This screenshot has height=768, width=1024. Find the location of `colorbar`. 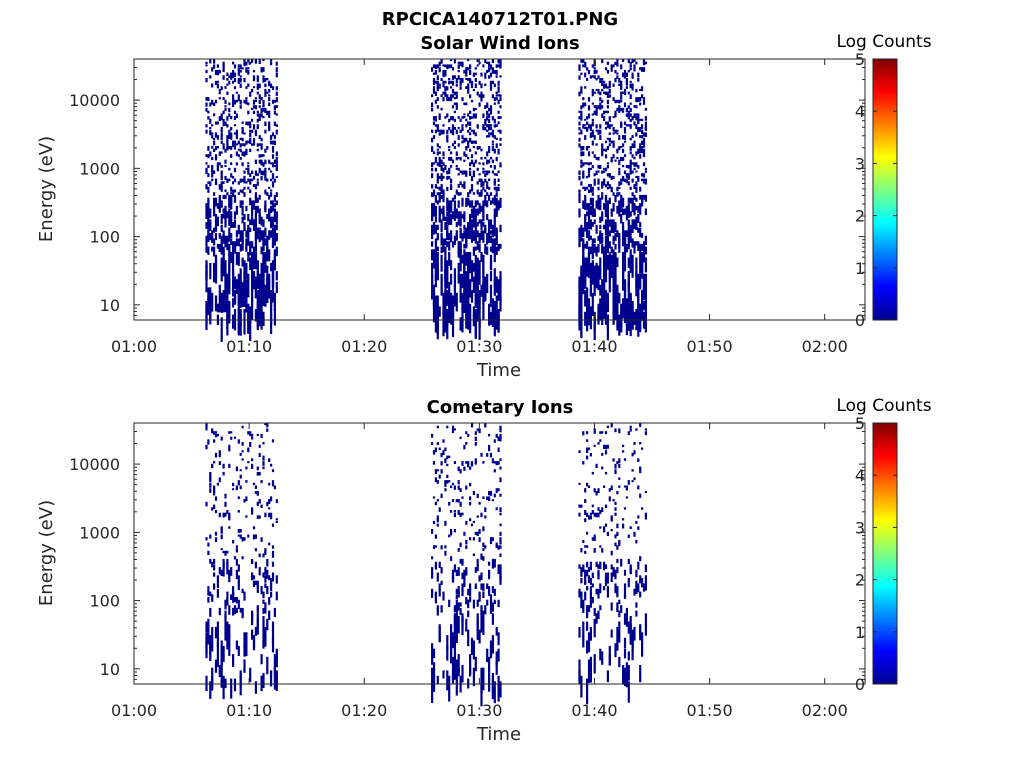

colorbar is located at coordinates (885, 189).